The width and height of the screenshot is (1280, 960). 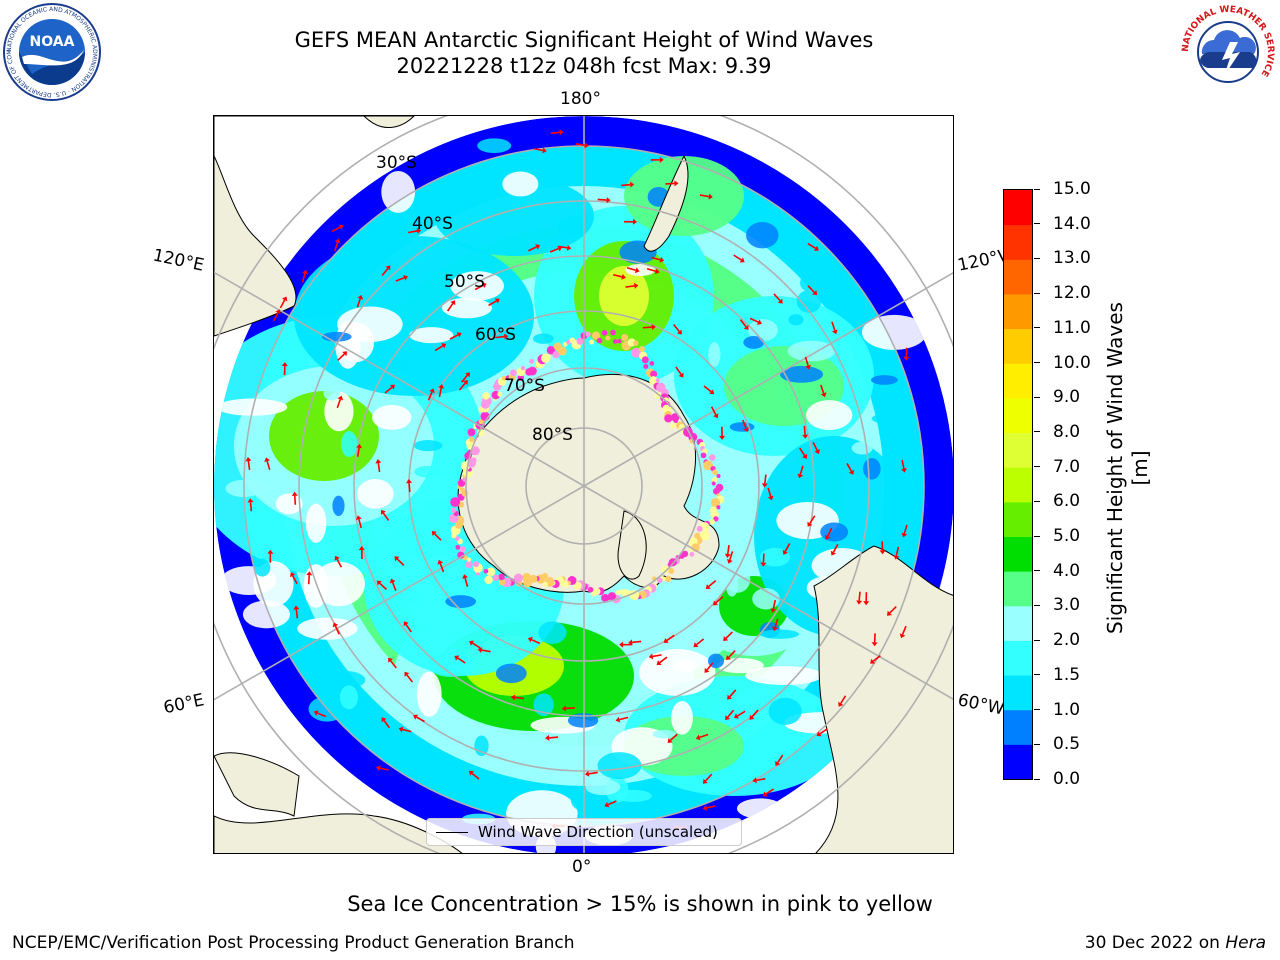 I want to click on legend-text: Wind Wave Direction (unscaled), so click(x=598, y=832).